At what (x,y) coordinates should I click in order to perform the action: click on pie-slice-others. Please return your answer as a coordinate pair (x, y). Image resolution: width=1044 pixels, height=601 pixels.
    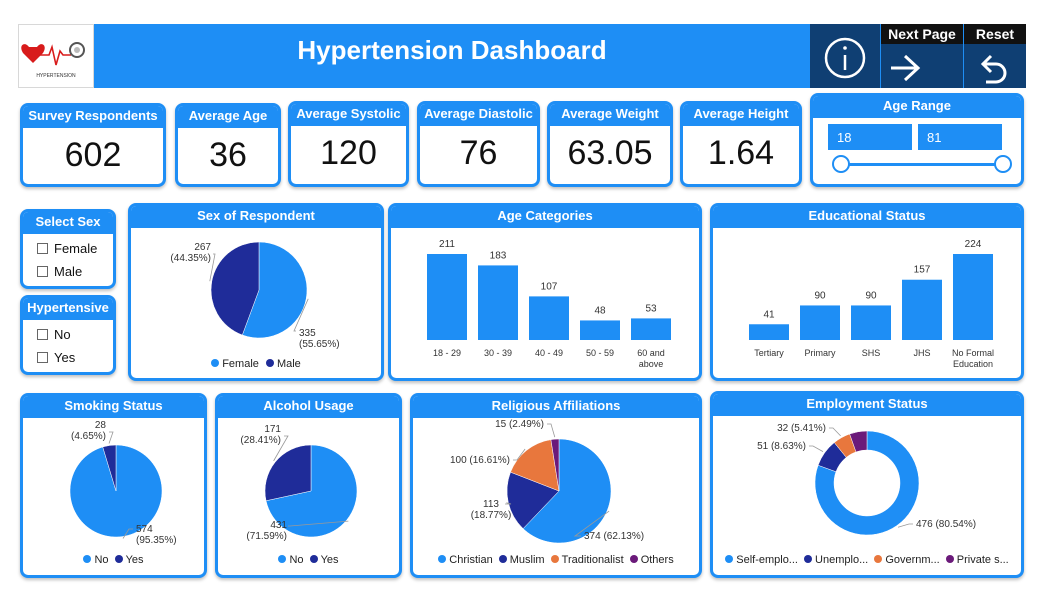
    Looking at the image, I should click on (555, 465).